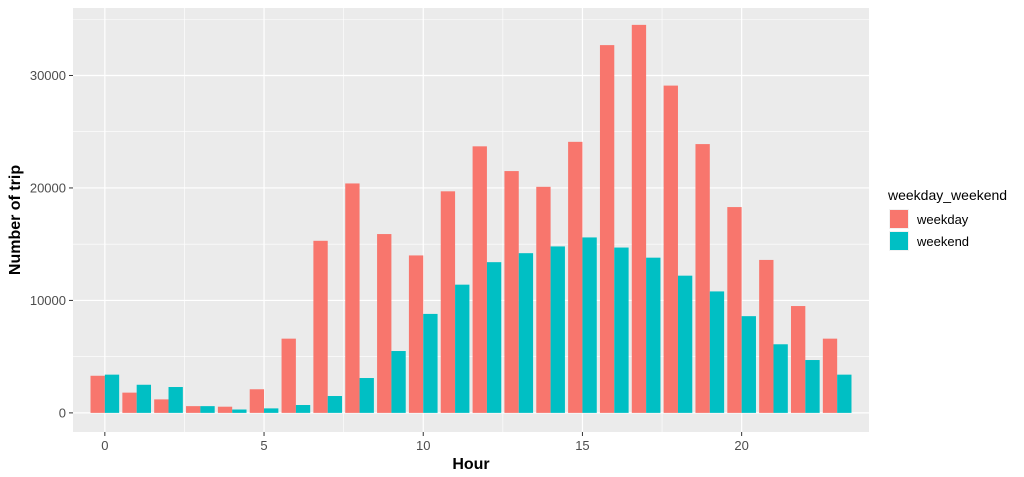  I want to click on y-axis-title: Number of trip, so click(15, 220).